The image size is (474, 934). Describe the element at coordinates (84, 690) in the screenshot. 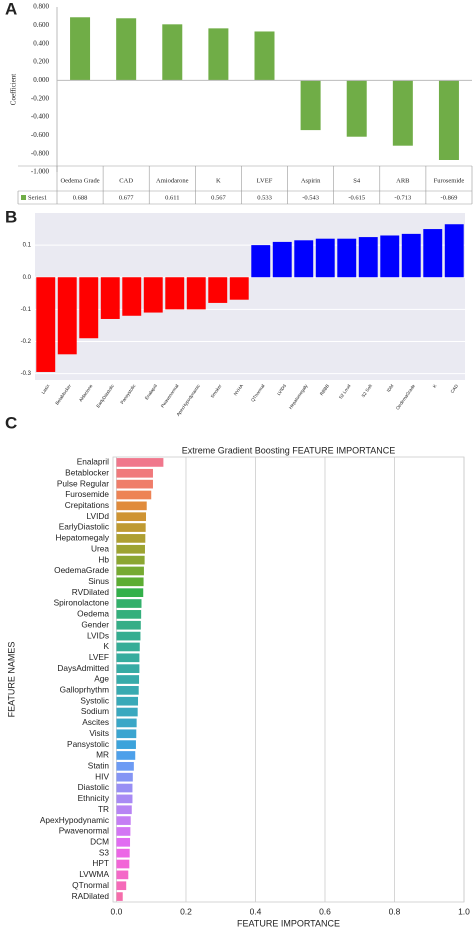

I see `y-tick-label: Galloprhythm` at that location.